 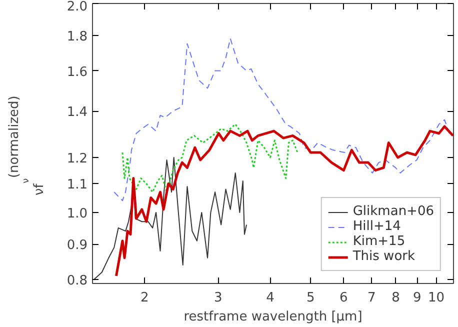 What do you see at coordinates (77, 214) in the screenshot?
I see `y-tick-label: 1.0` at bounding box center [77, 214].